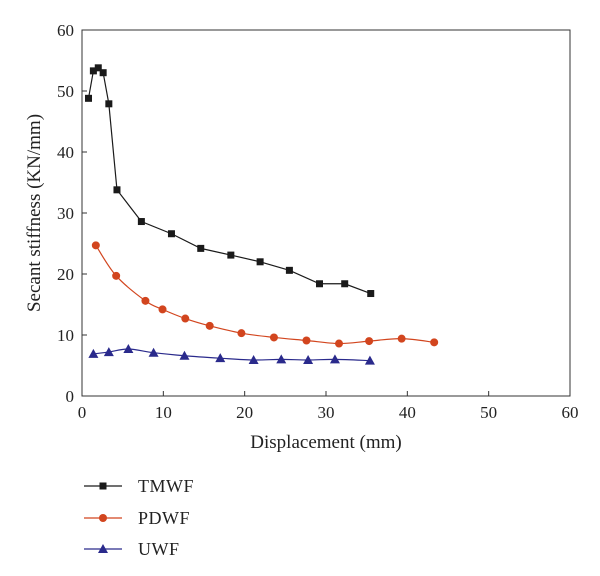 The height and width of the screenshot is (576, 600). Describe the element at coordinates (82, 412) in the screenshot. I see `x-tick-label: 0` at that location.